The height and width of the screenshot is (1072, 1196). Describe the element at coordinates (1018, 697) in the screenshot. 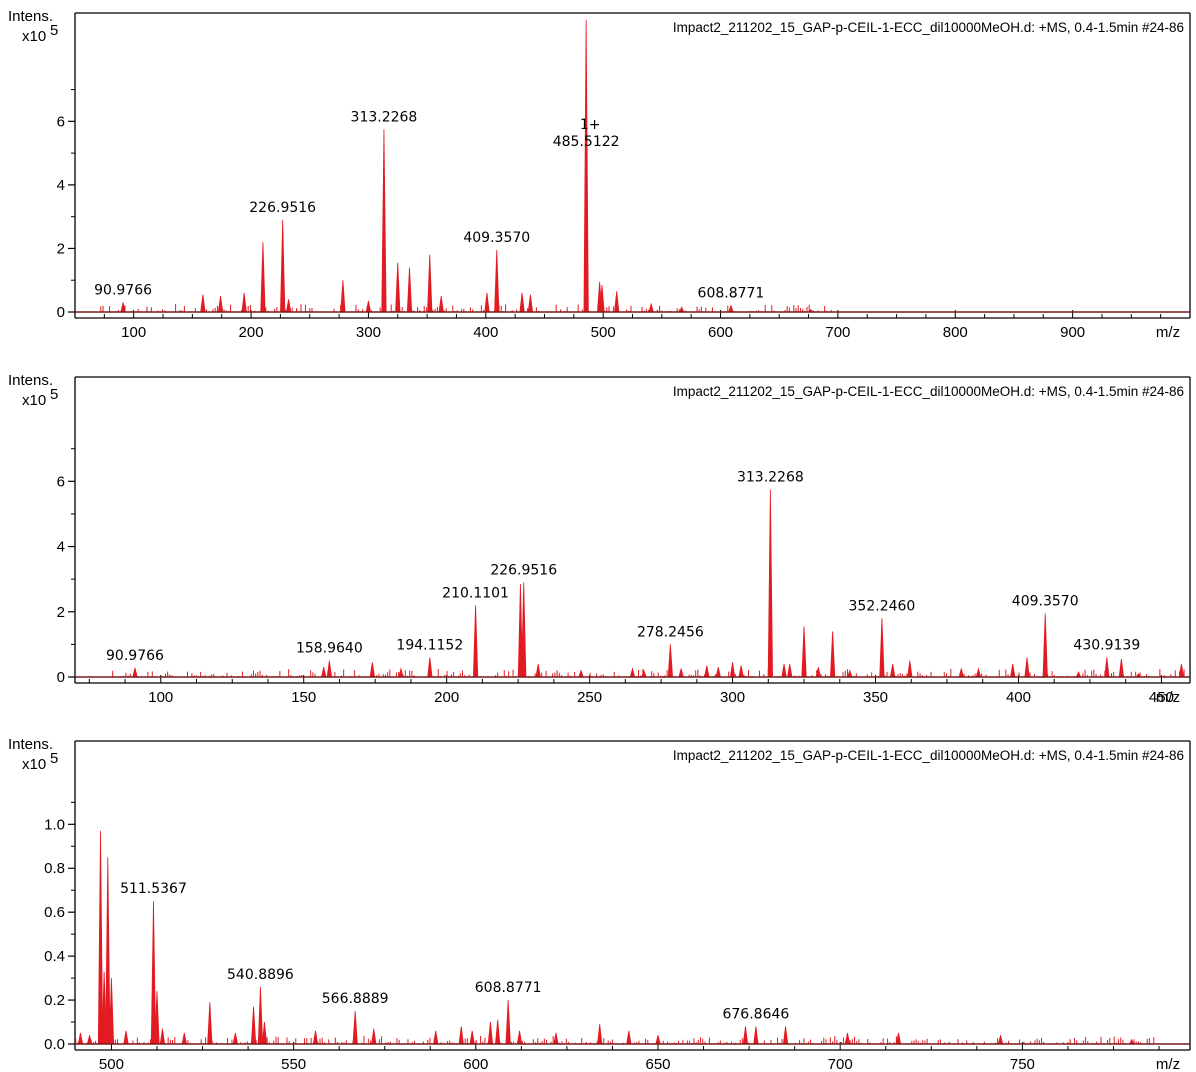

I see `x-tick-label: 400` at that location.